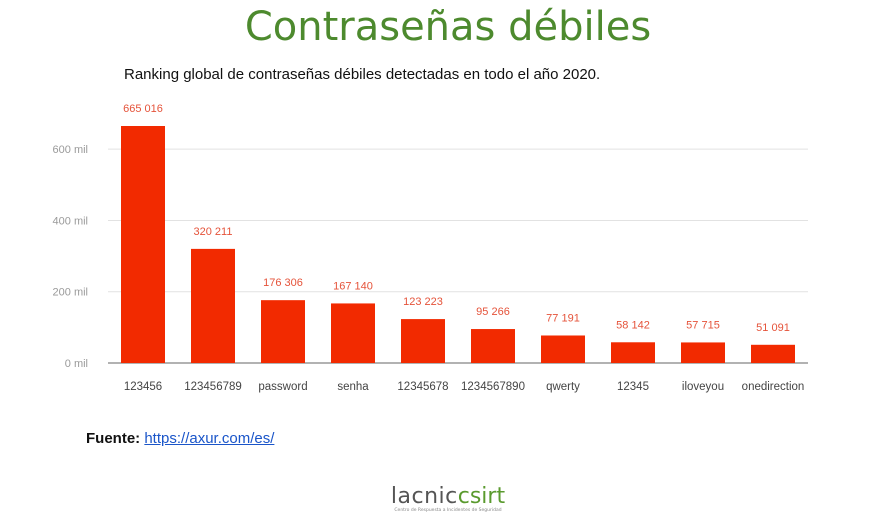 The image size is (896, 520). I want to click on y-tick-label: 0 mil, so click(76, 364).